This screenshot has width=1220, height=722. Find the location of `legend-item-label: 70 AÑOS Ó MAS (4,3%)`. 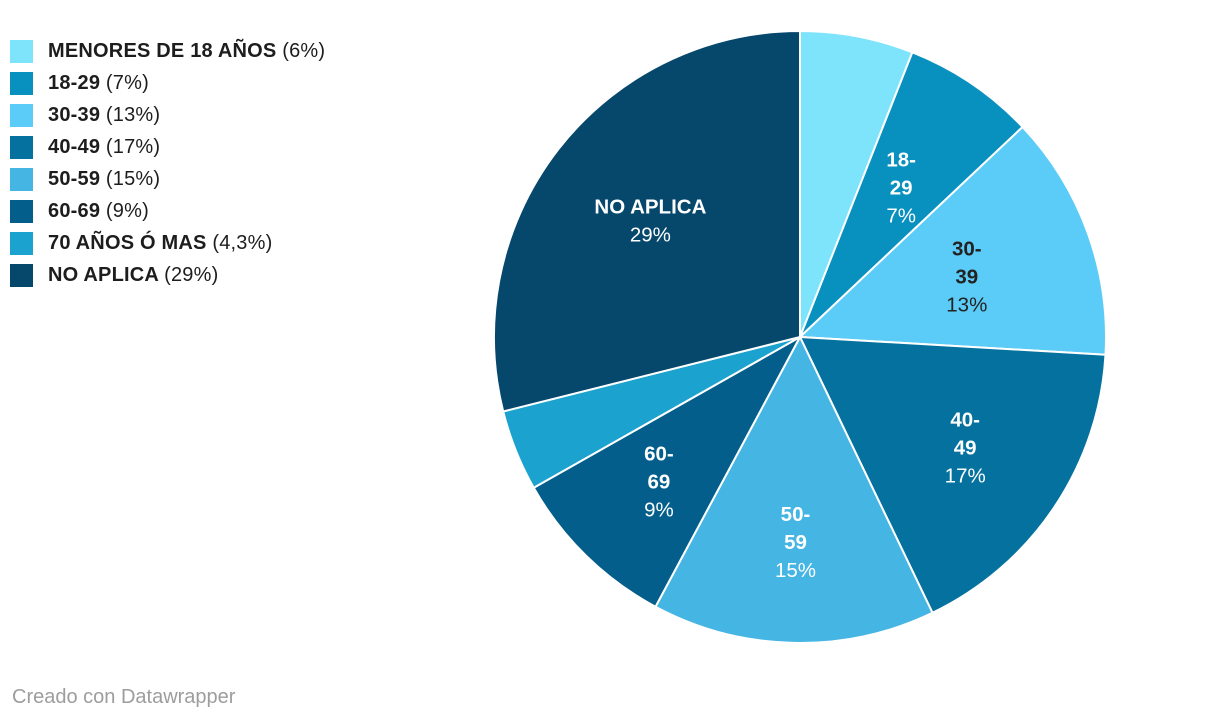

legend-item-label: 70 AÑOS Ó MAS (4,3%) is located at coordinates (160, 243).